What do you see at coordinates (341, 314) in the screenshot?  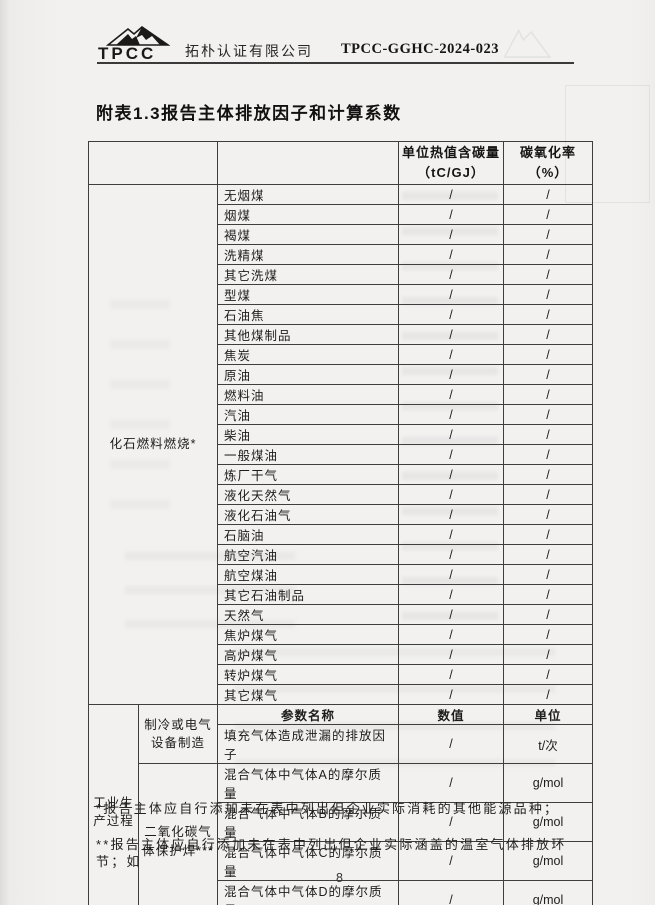 I see `fuel-row: 石油焦 / /` at bounding box center [341, 314].